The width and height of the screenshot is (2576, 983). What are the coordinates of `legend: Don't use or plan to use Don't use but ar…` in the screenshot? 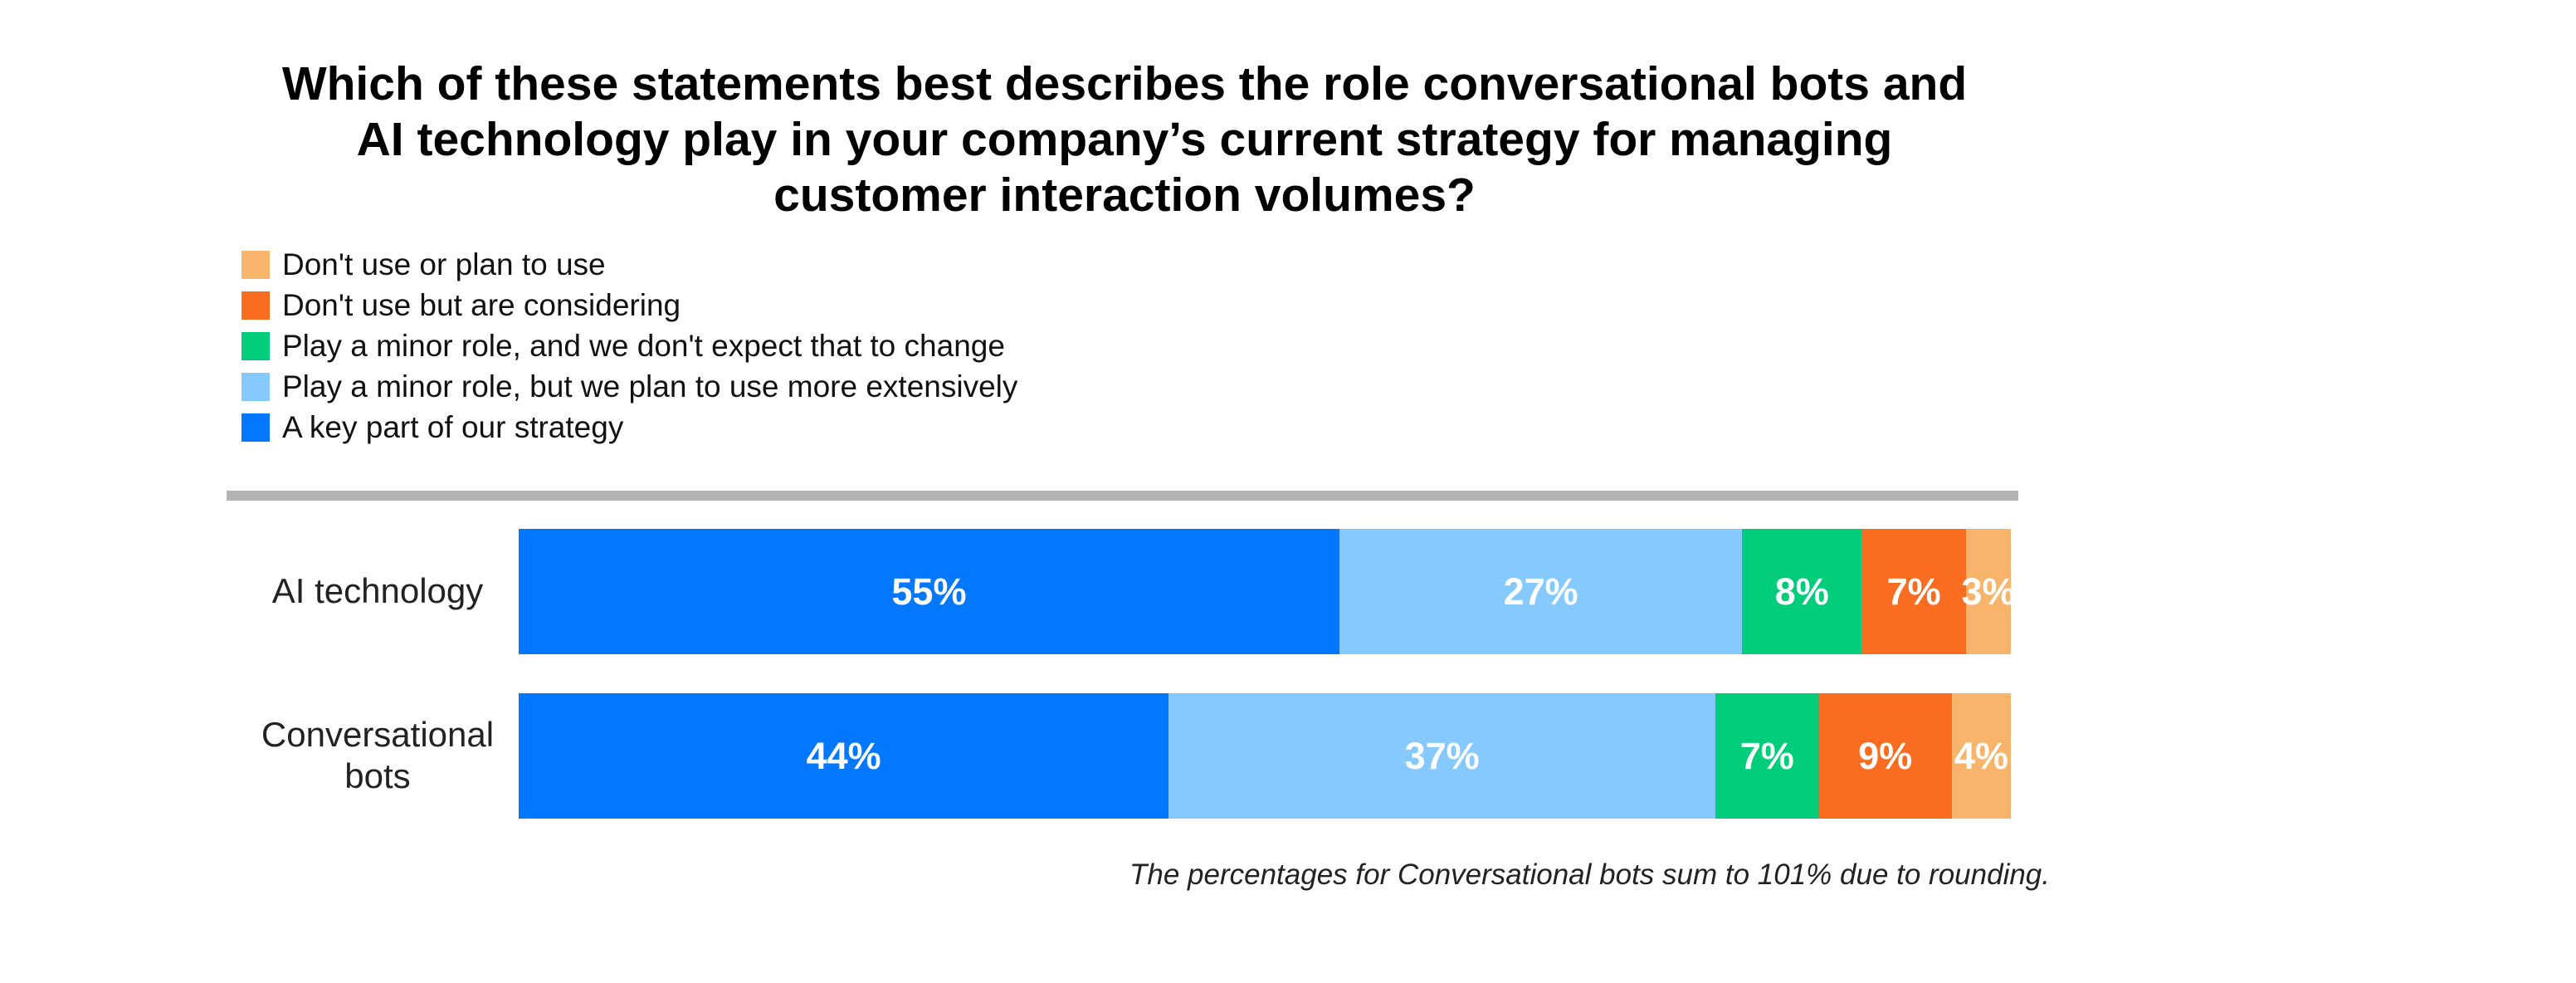 It's located at (630, 345).